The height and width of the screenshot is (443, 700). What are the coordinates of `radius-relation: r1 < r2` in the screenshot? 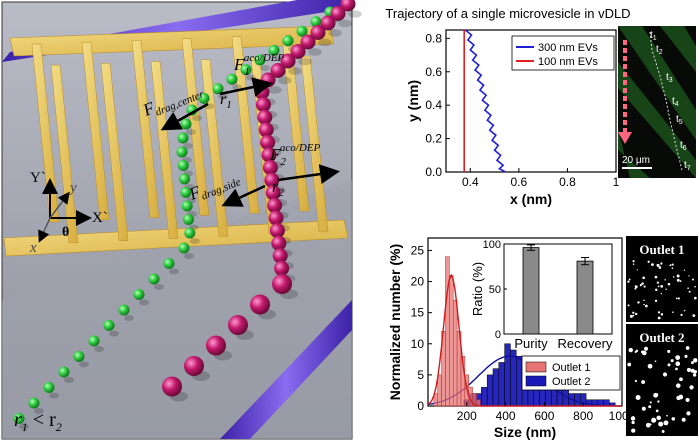 It's located at (38, 421).